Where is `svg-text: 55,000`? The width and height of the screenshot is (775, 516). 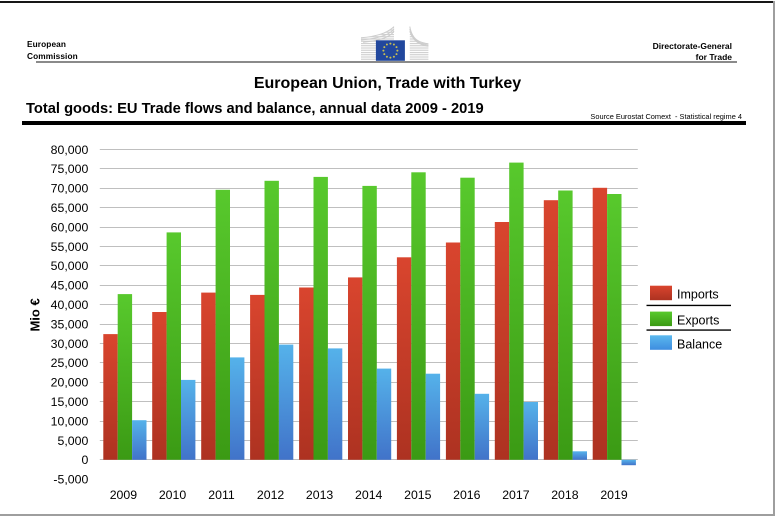
svg-text: 55,000 is located at coordinates (70, 247).